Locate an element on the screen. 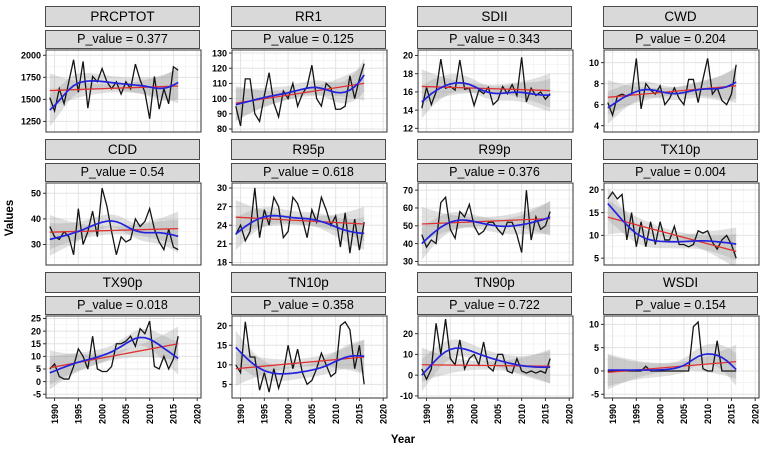 This screenshot has width=775, height=452. svg-text: 60 is located at coordinates (408, 208).